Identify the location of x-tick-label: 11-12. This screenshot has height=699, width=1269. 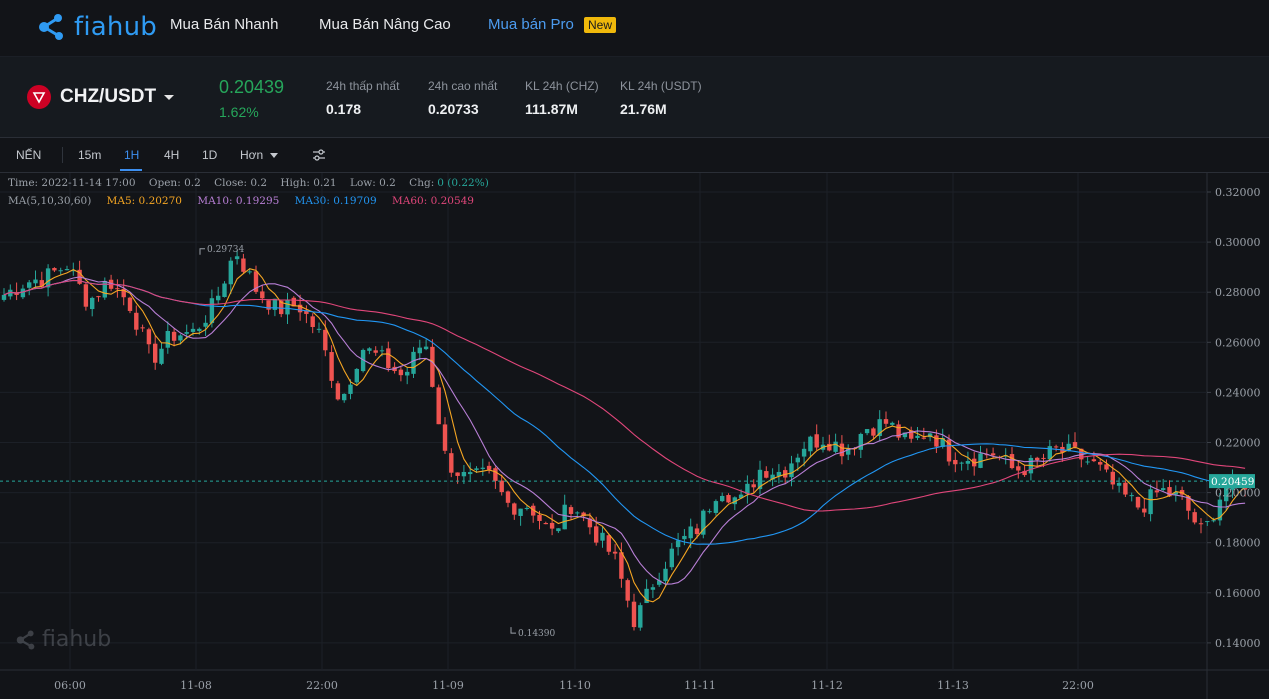
(827, 685).